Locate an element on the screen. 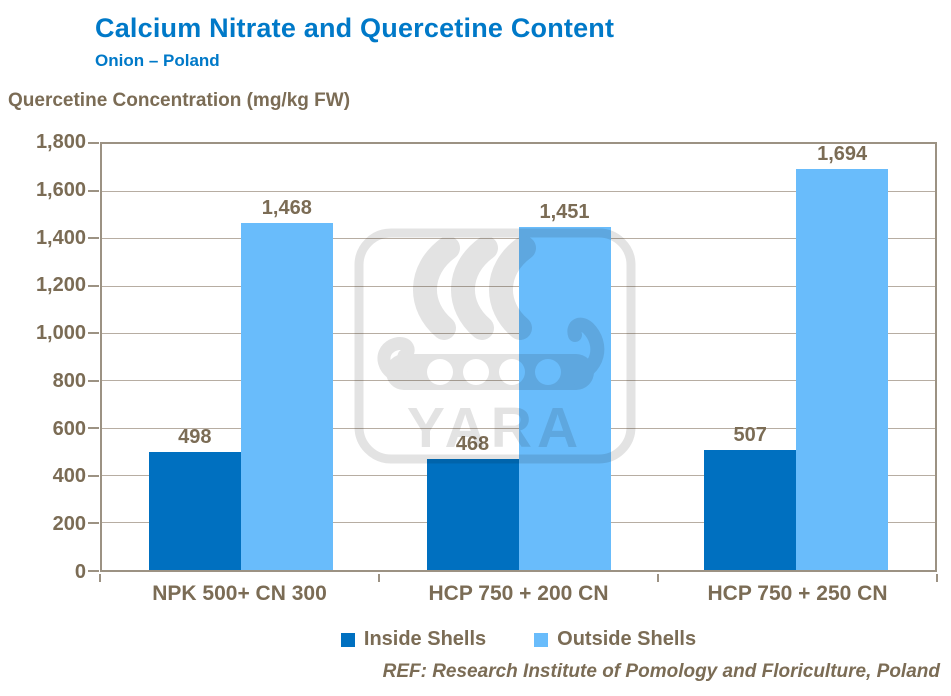  y-axis-tick-labels: 0 200 400 600 800 1,000 1,200 1,400 1,600 1,800 is located at coordinates (43, 357).